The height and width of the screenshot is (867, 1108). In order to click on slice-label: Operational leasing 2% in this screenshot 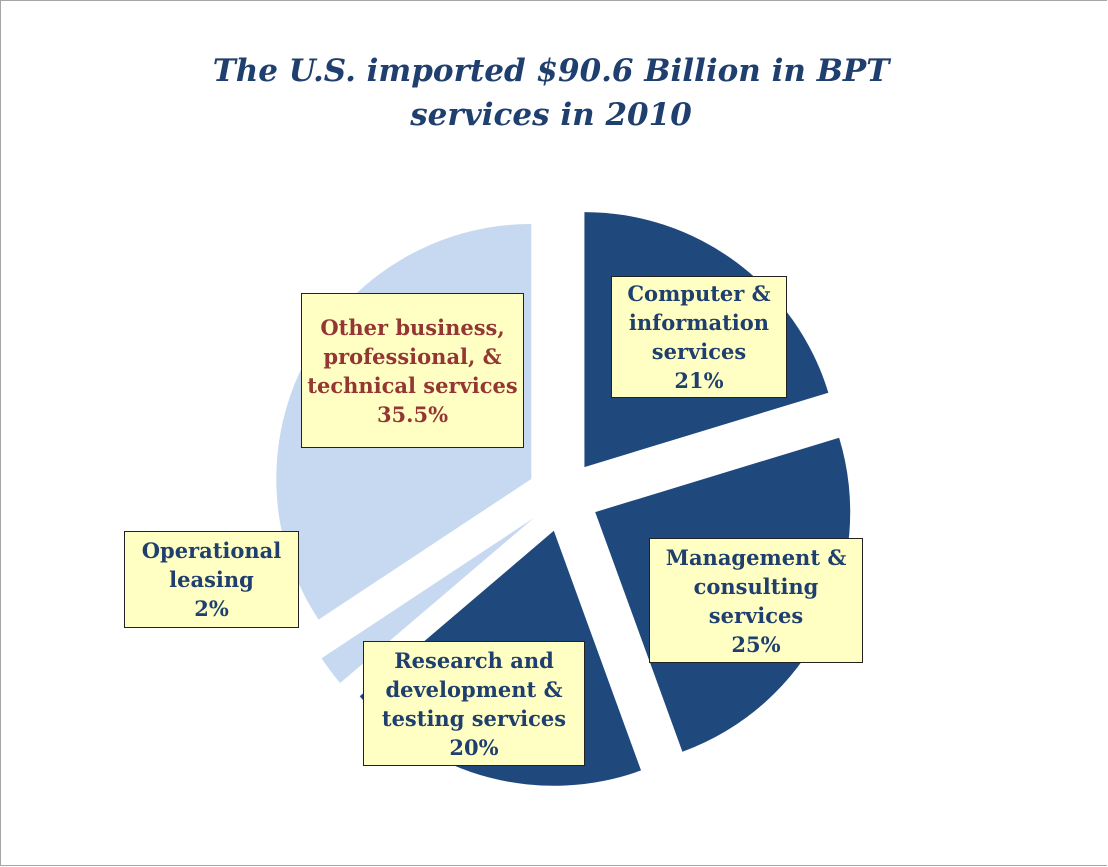, I will do `click(211, 579)`.